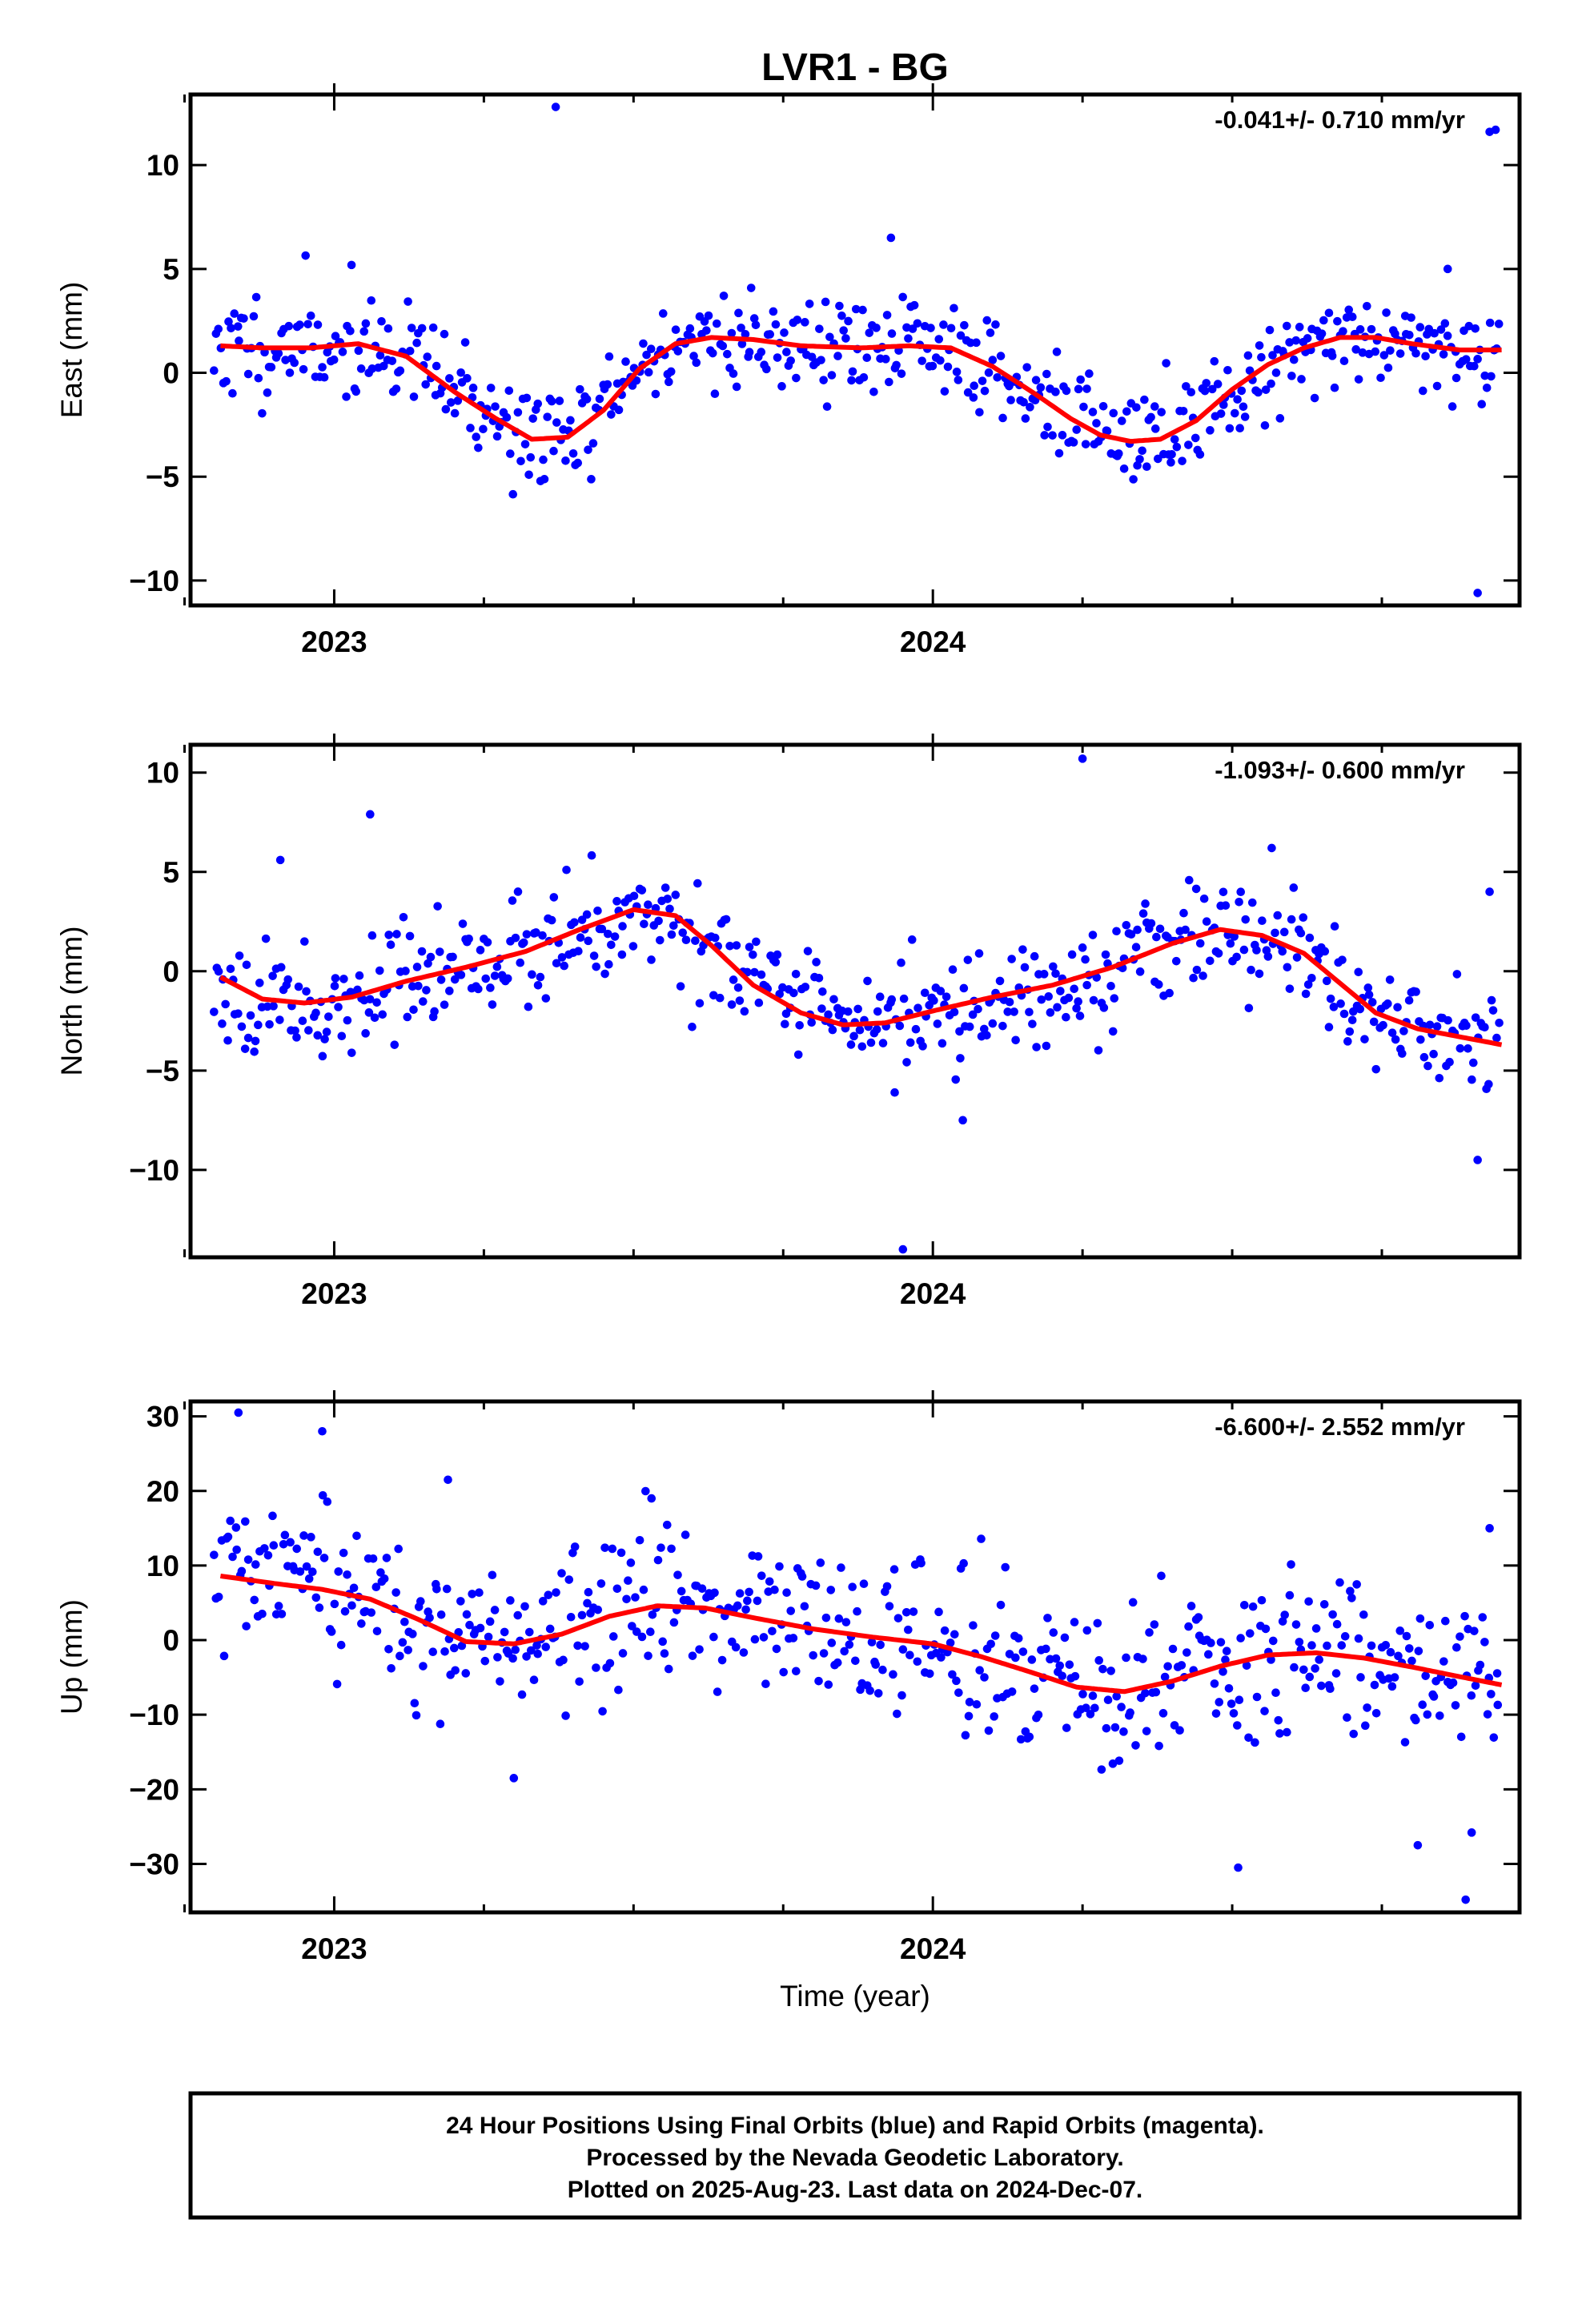 This screenshot has width=1582, height=2324. I want to click on y-tick-label: −10, so click(154, 1715).